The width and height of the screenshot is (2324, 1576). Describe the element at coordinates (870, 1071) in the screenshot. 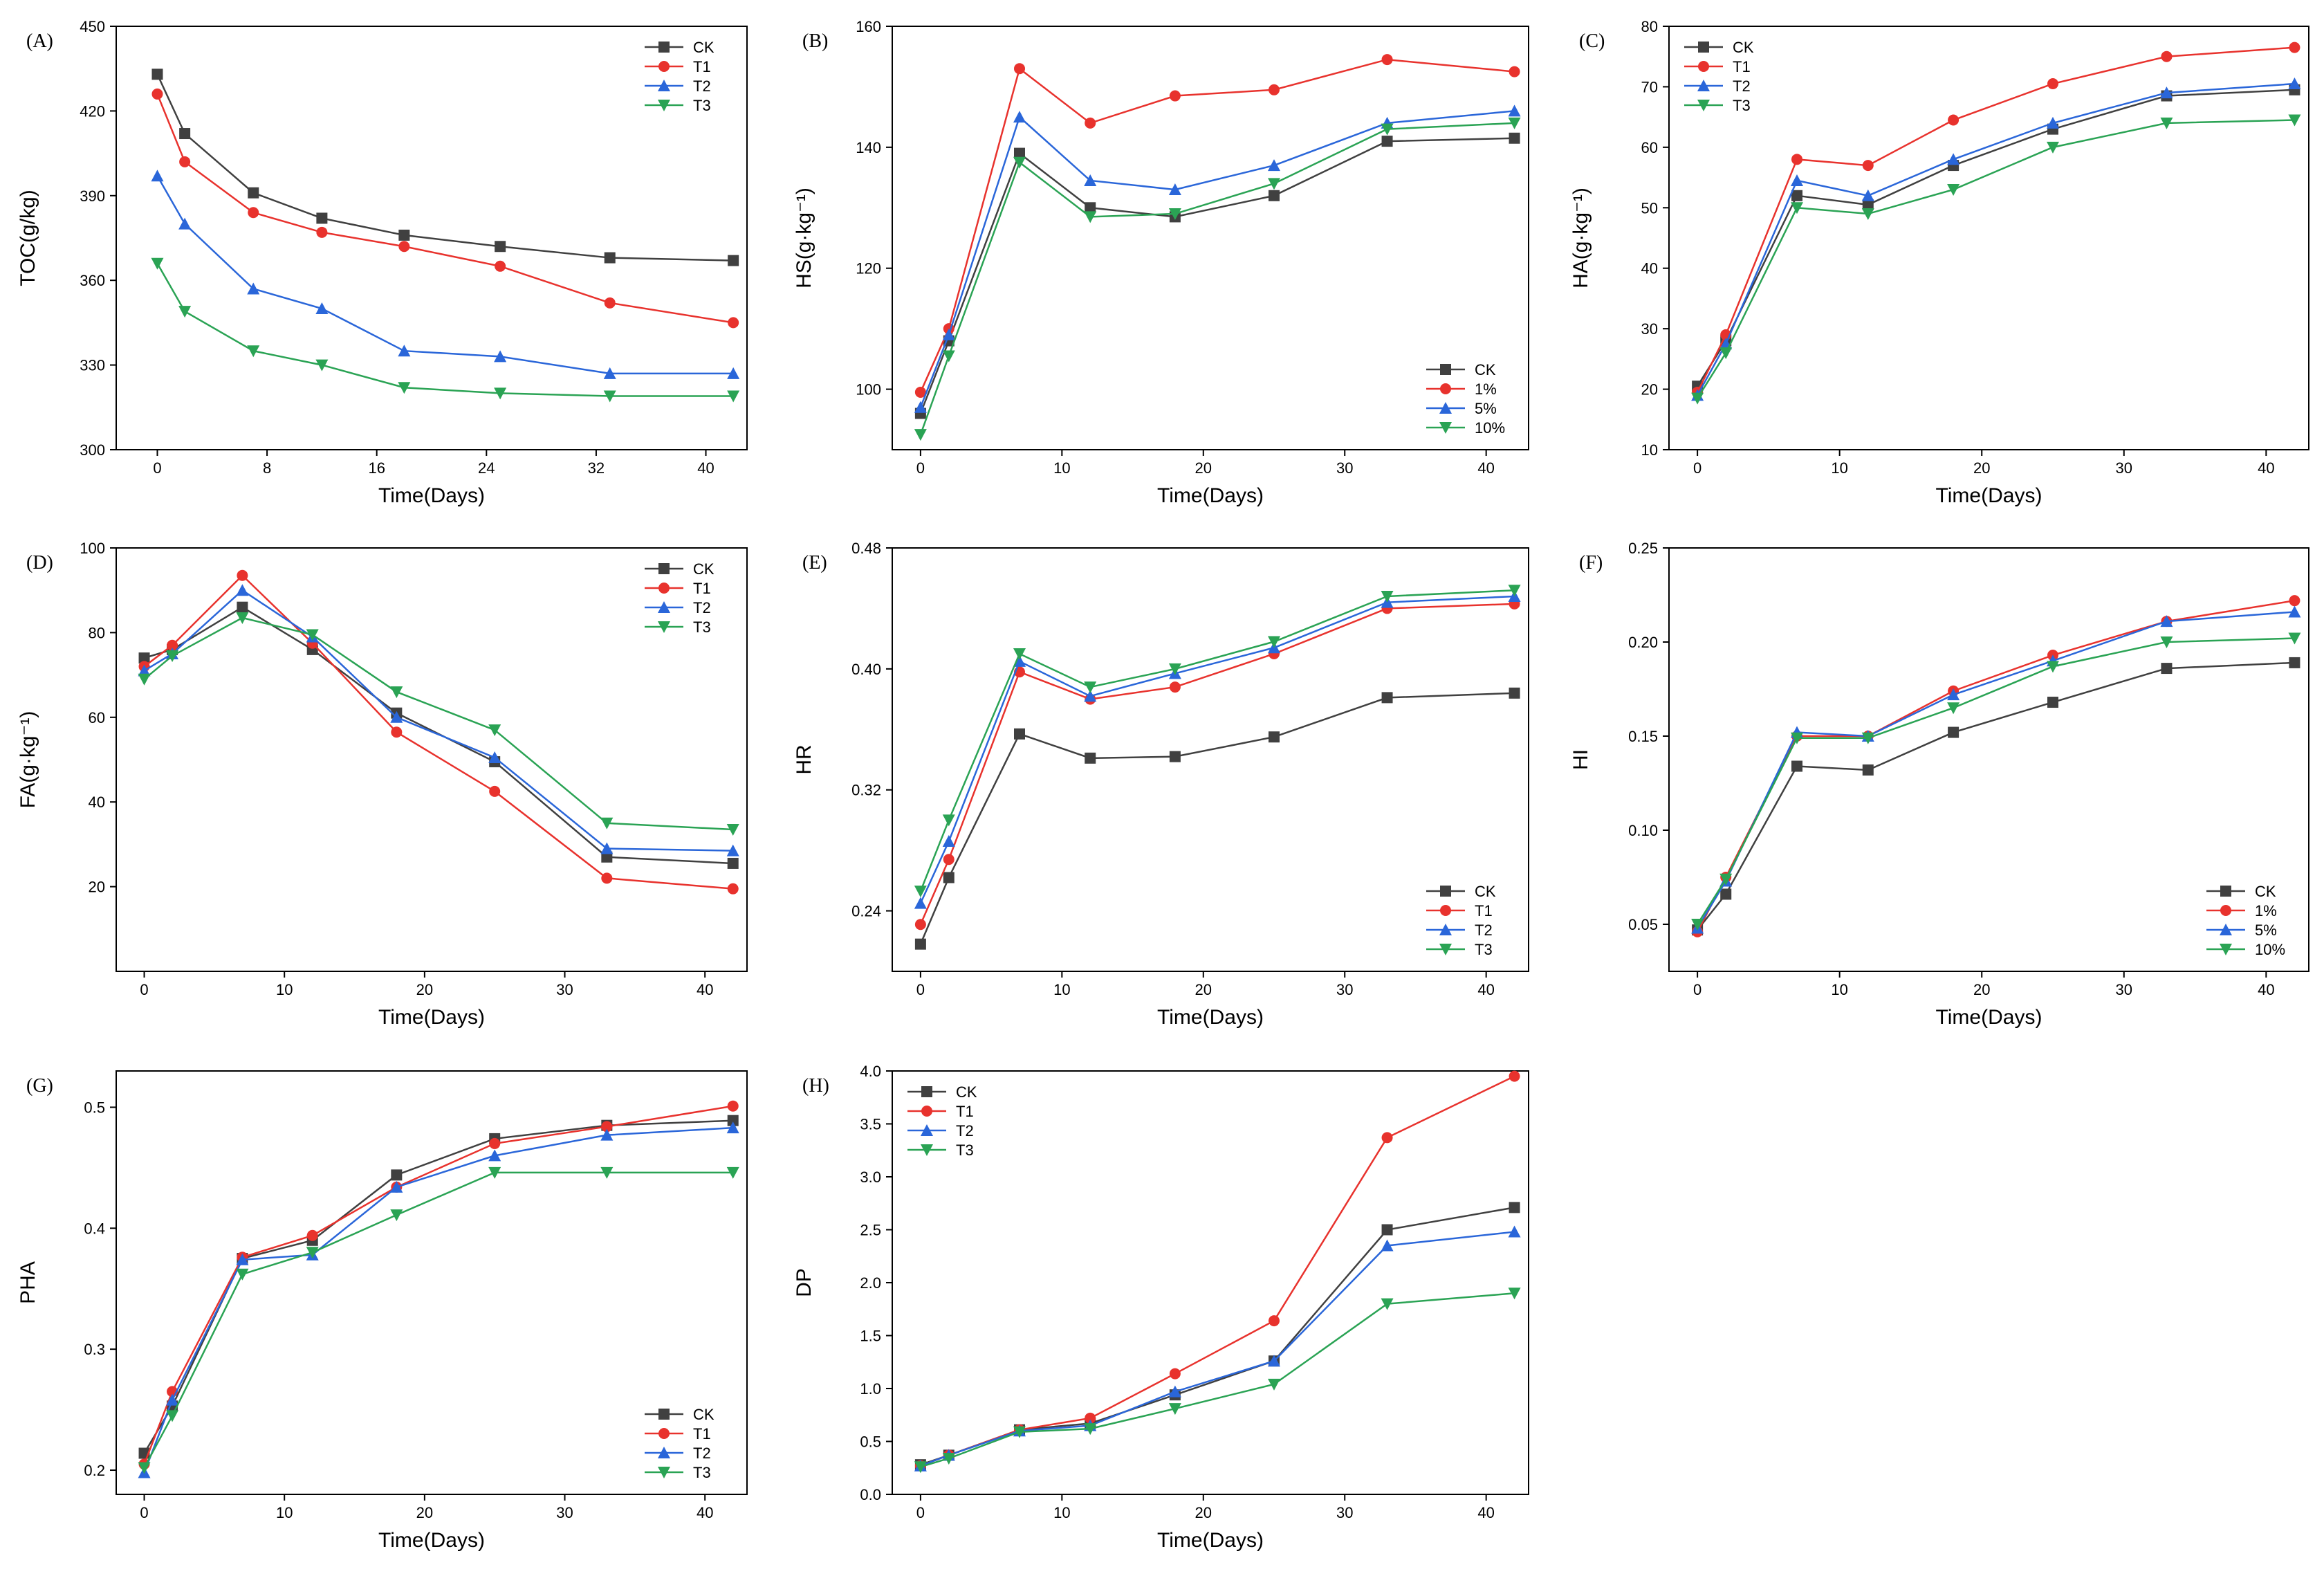

I see `y-tick-label: 4.0` at that location.